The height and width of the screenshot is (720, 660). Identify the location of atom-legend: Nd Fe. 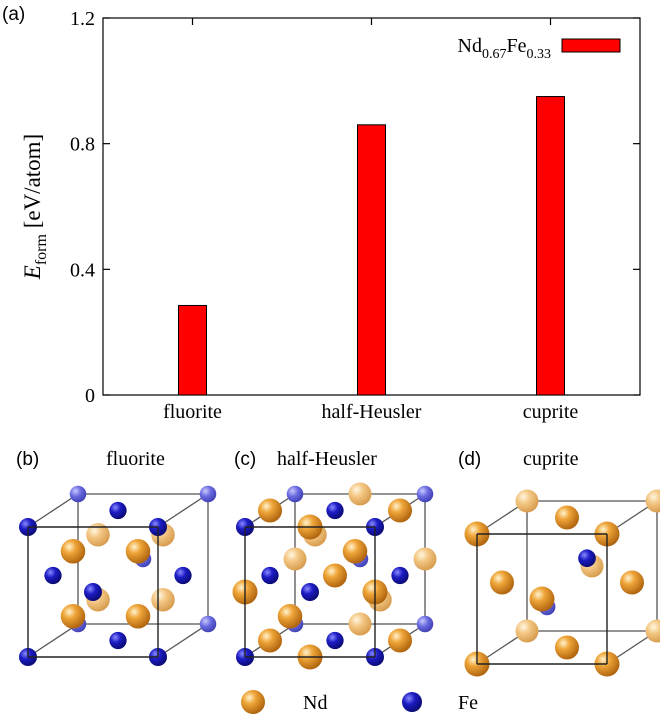
(359, 702).